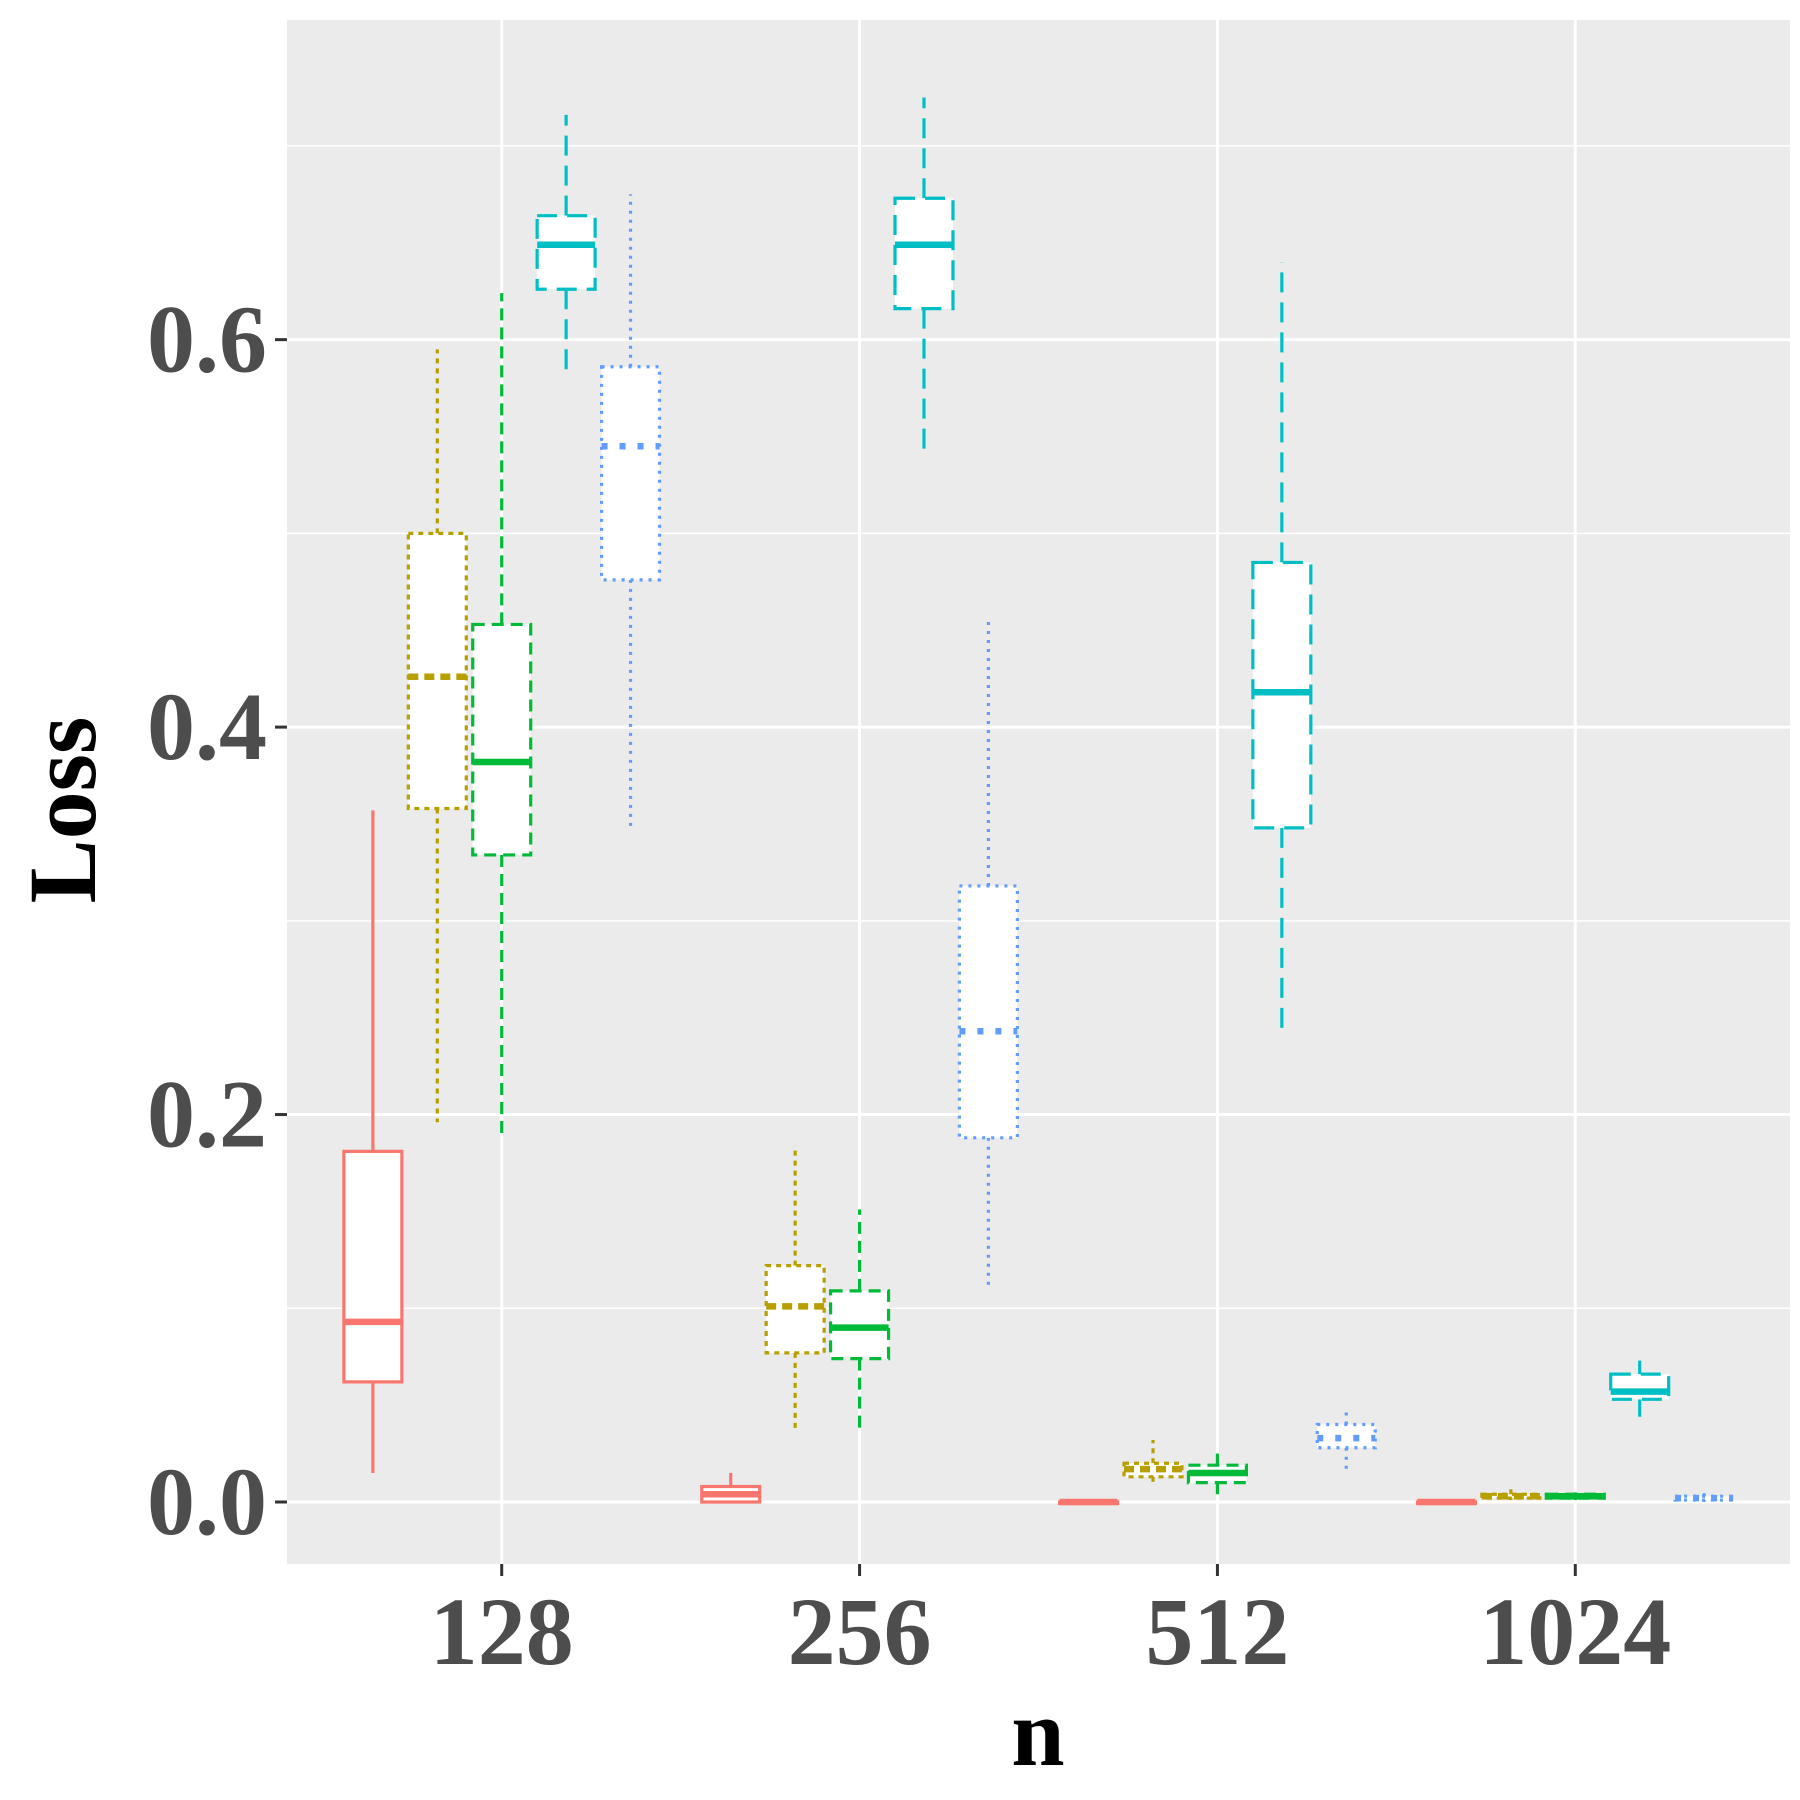  I want to click on y-tick-label-2: 0.4, so click(207, 726).